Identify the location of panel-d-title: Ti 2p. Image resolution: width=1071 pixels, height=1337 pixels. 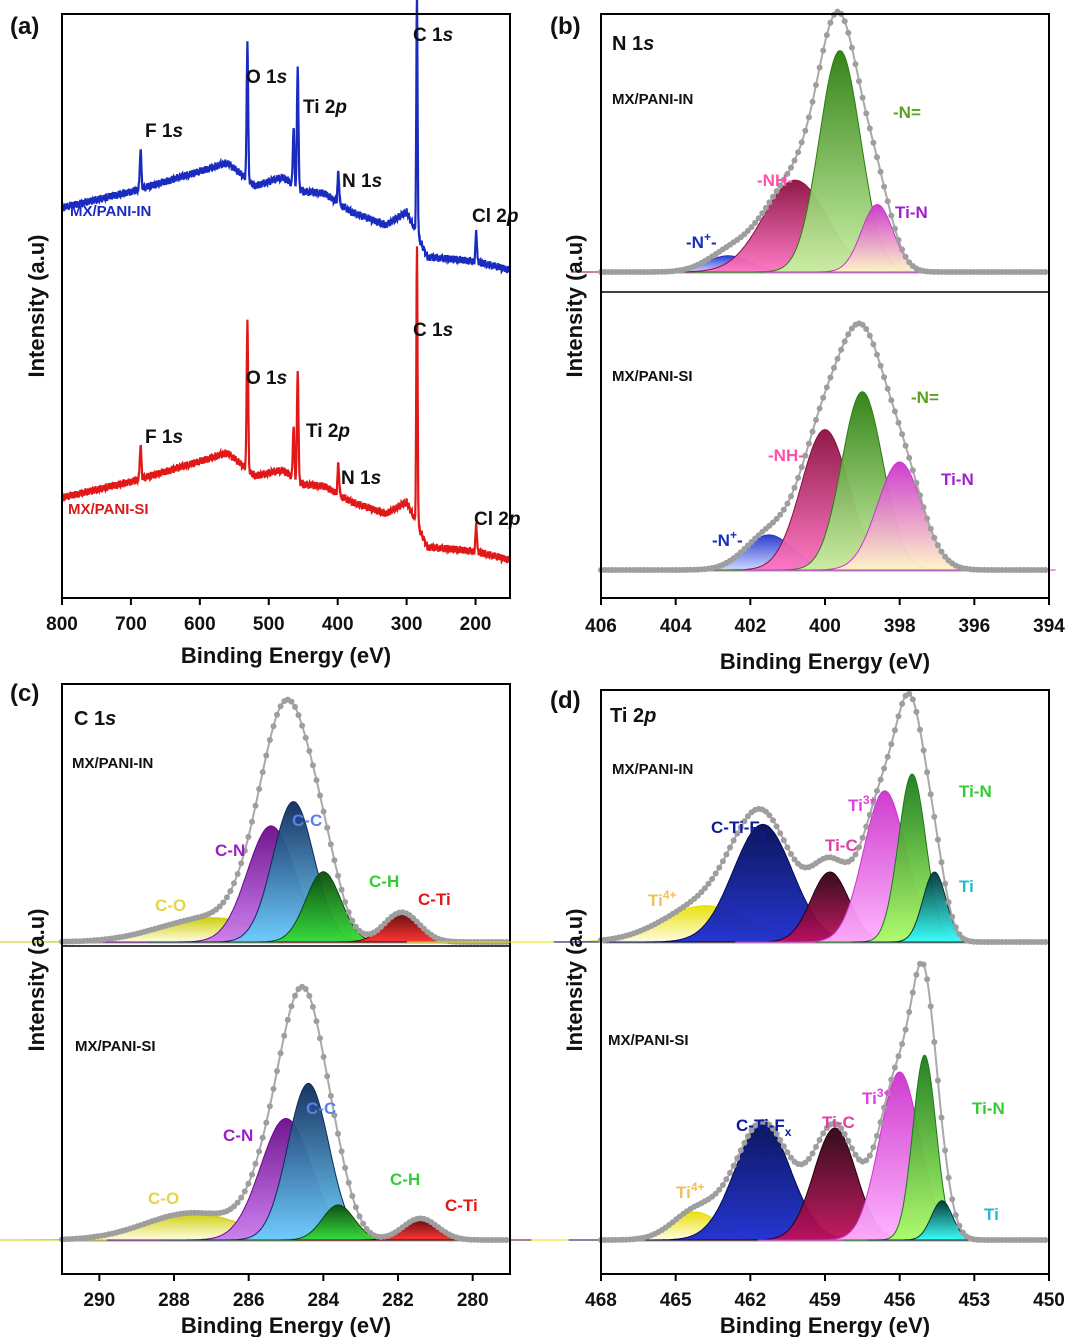
(633, 716).